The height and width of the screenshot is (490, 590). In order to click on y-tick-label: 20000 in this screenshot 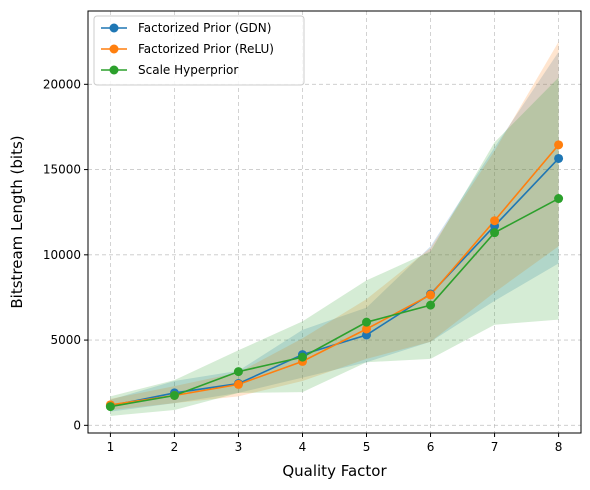, I will do `click(62, 84)`.